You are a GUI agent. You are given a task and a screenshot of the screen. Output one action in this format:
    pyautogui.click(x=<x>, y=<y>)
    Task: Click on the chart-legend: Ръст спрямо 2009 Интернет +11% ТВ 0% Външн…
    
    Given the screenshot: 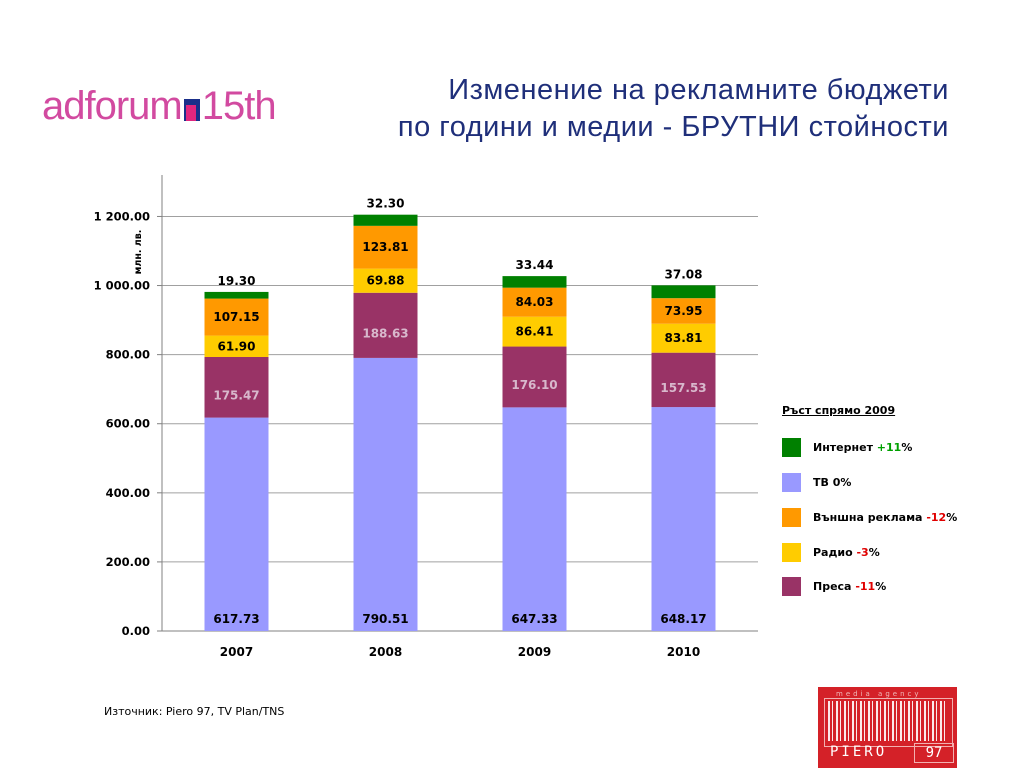 What is the action you would take?
    pyautogui.click(x=869, y=500)
    